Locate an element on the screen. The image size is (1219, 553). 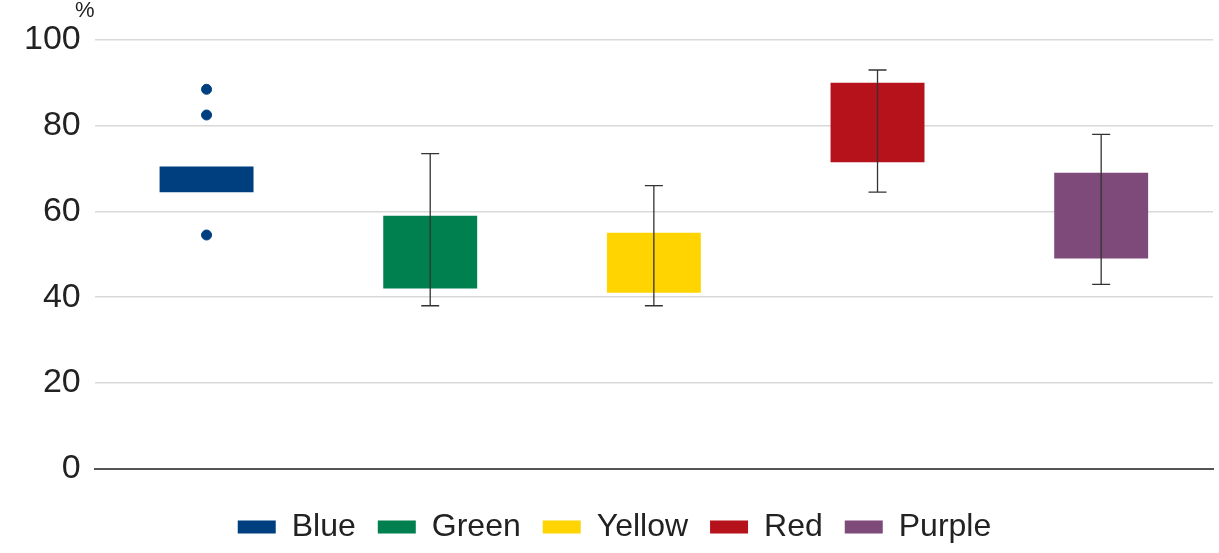
y-tick-label: 0 is located at coordinates (71, 465).